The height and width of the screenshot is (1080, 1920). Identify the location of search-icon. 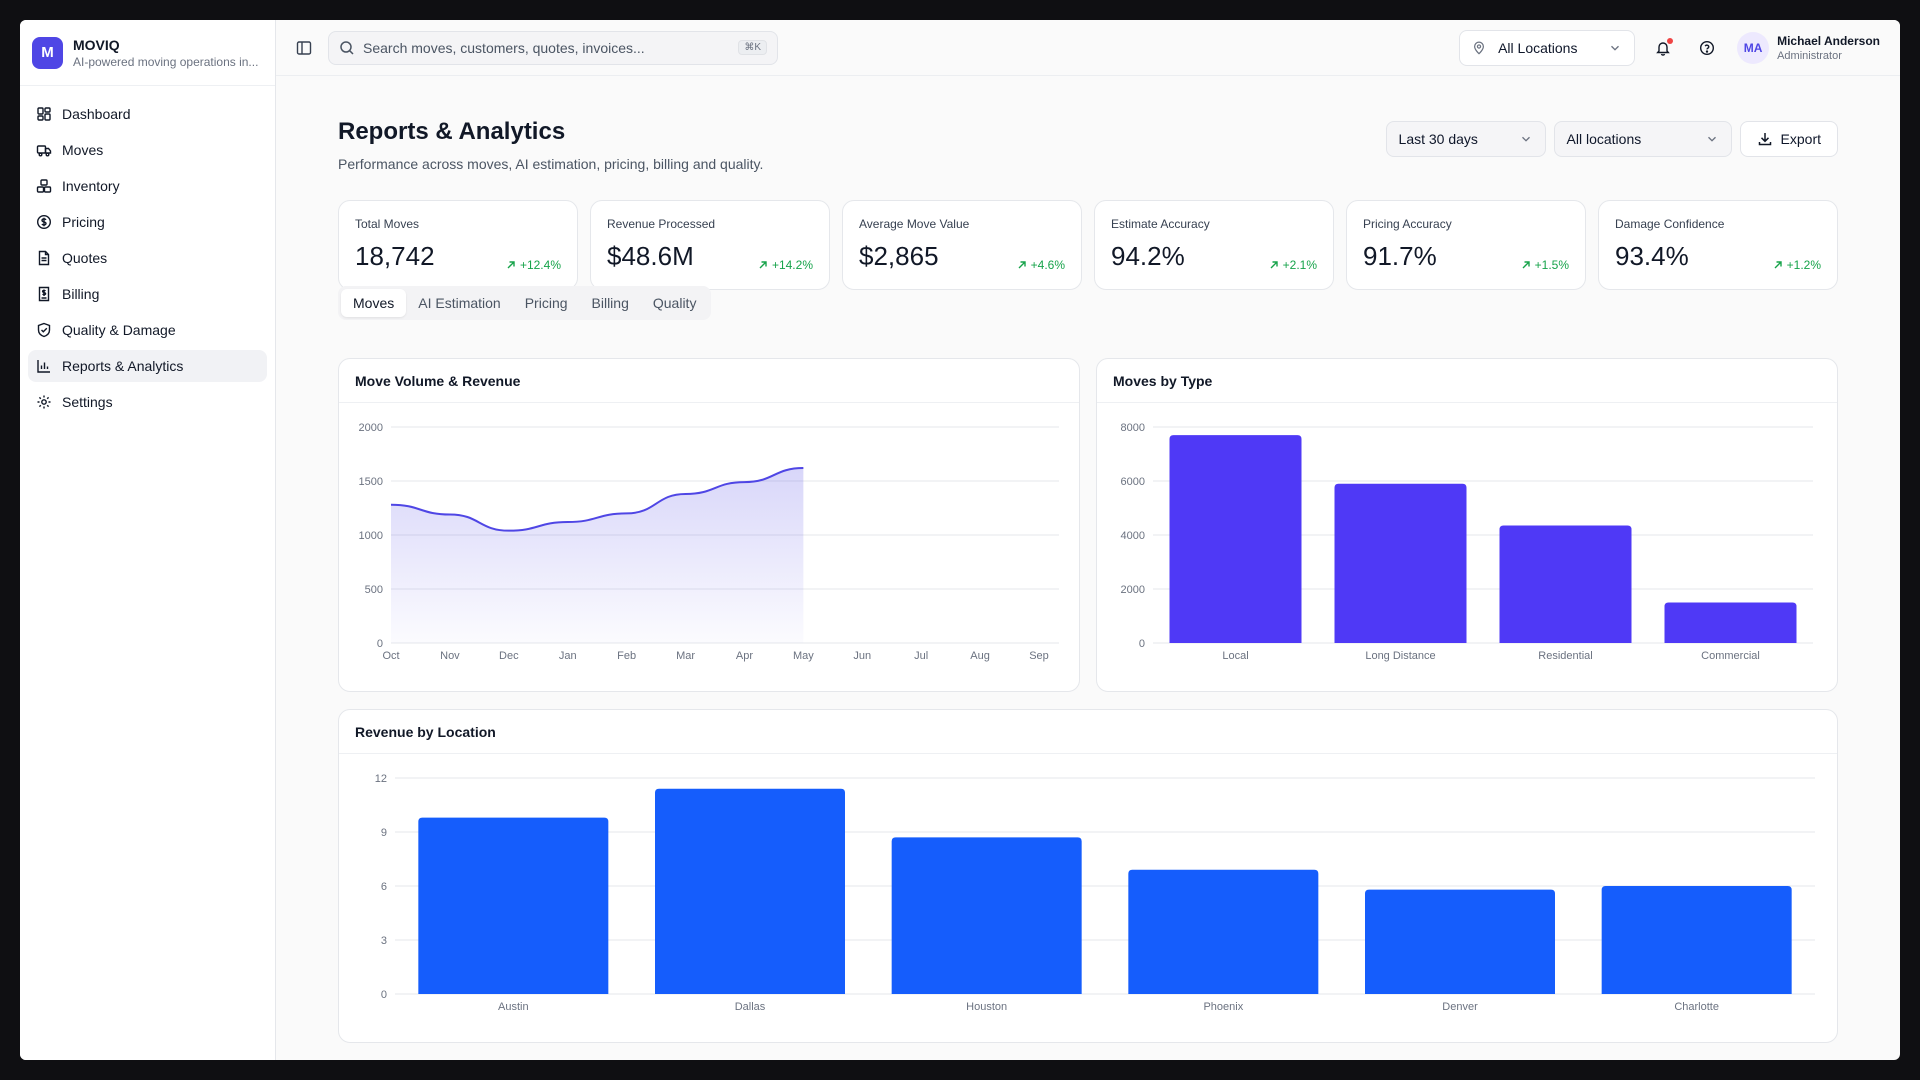
(347, 47).